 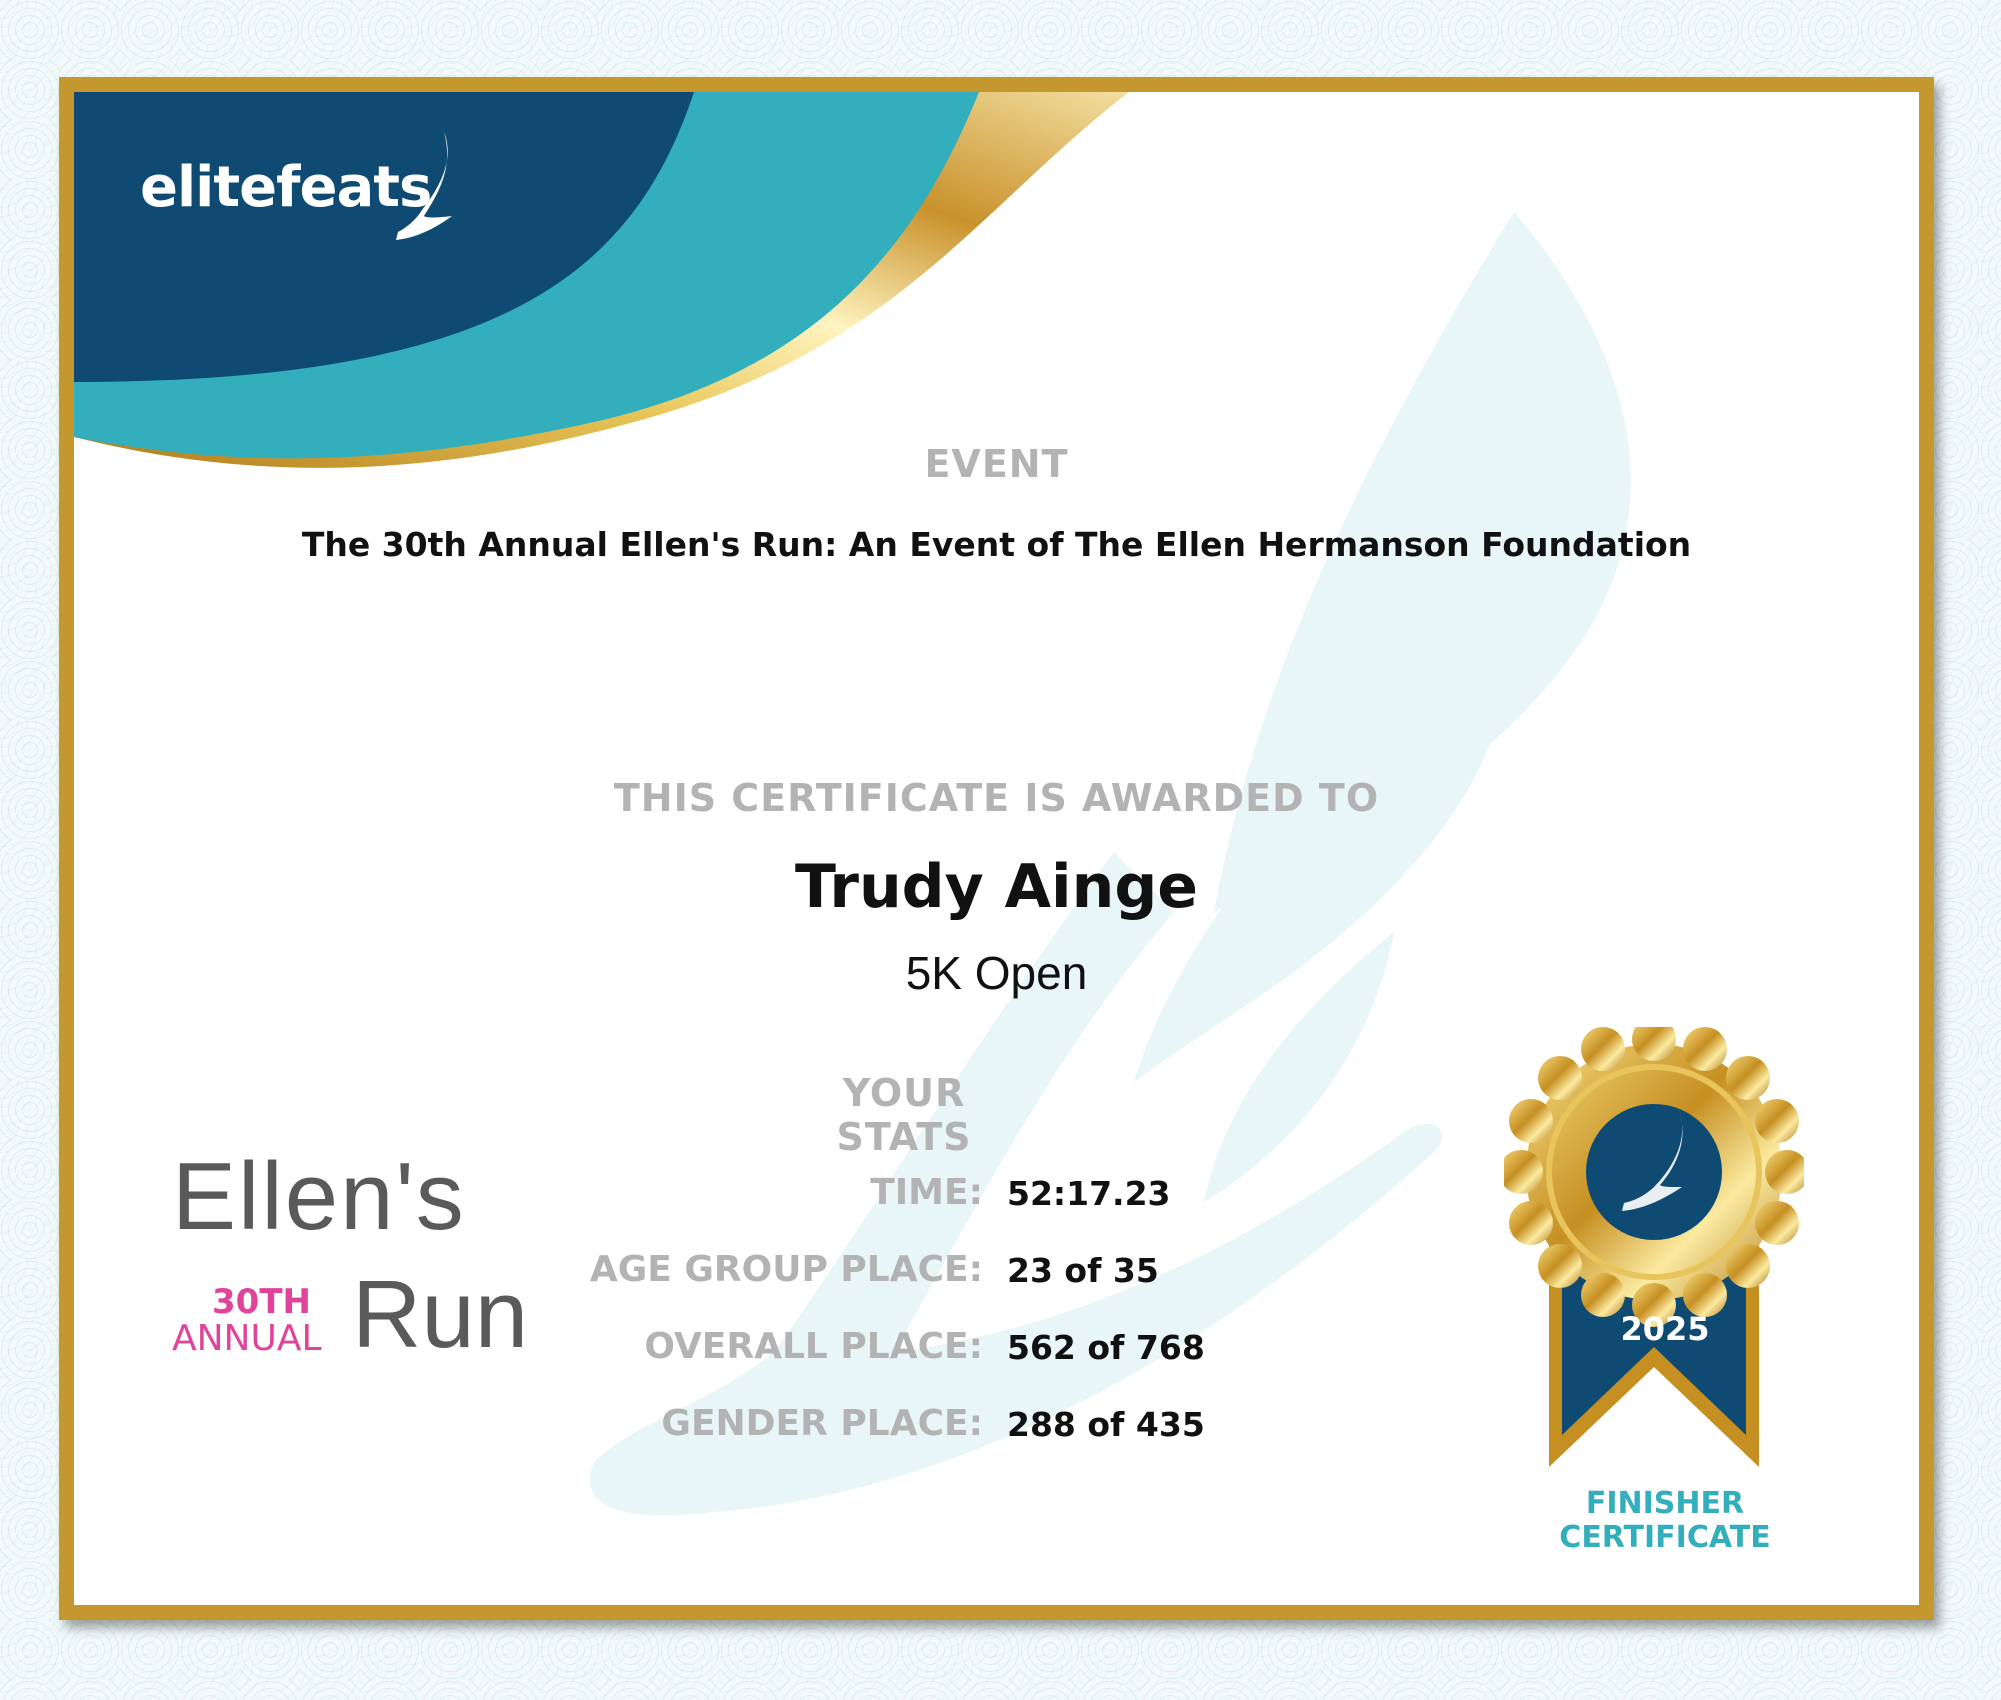 I want to click on stat-value: 52:17.23, so click(x=1089, y=1193).